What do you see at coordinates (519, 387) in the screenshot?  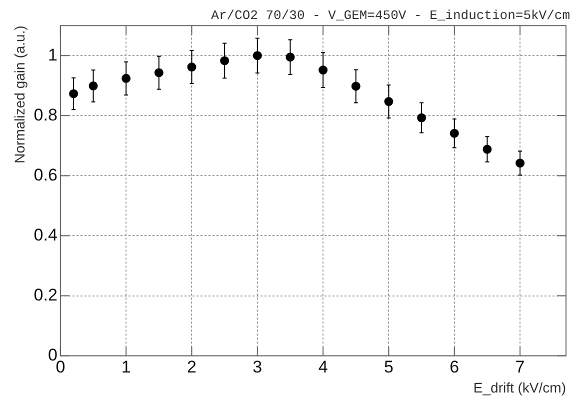 I see `x-axis-title: E_drift (kV/cm)` at bounding box center [519, 387].